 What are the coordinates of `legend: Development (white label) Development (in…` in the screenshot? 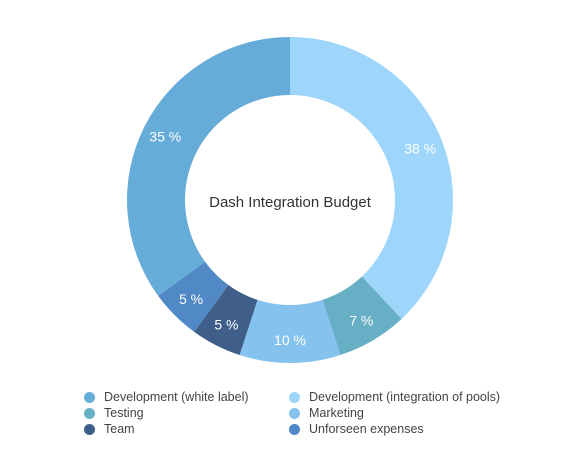 It's located at (314, 413).